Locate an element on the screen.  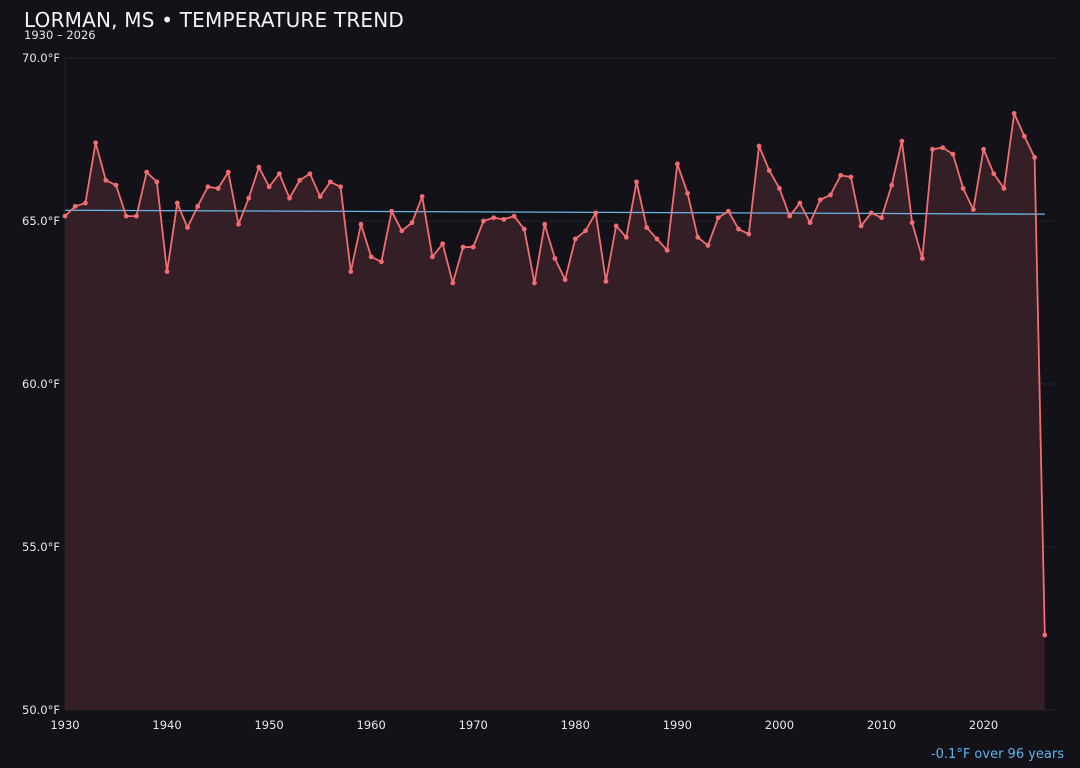
y-axis-ticks: 50.0°F 55.0°F 60.0°F 65.0°F 70.0°F is located at coordinates (41, 384).